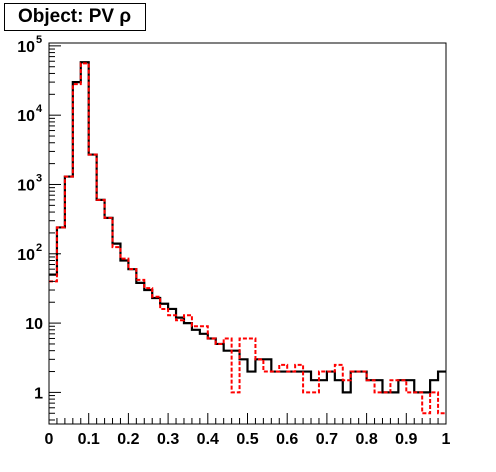 Image resolution: width=496 pixels, height=472 pixels. Describe the element at coordinates (39, 40) in the screenshot. I see `y-tick-exponent: 5` at that location.